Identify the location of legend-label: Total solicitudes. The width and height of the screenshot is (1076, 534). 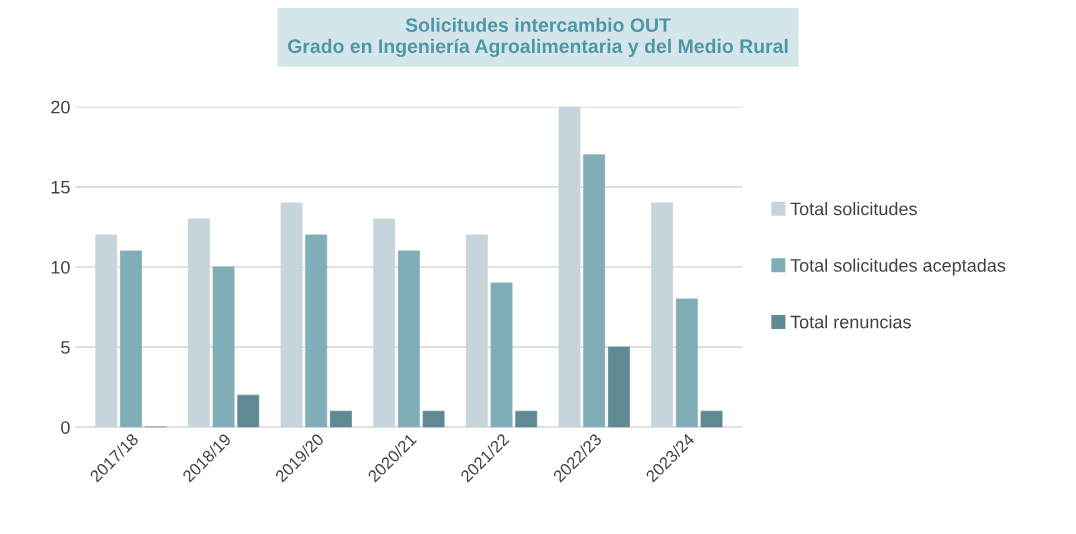
(853, 209).